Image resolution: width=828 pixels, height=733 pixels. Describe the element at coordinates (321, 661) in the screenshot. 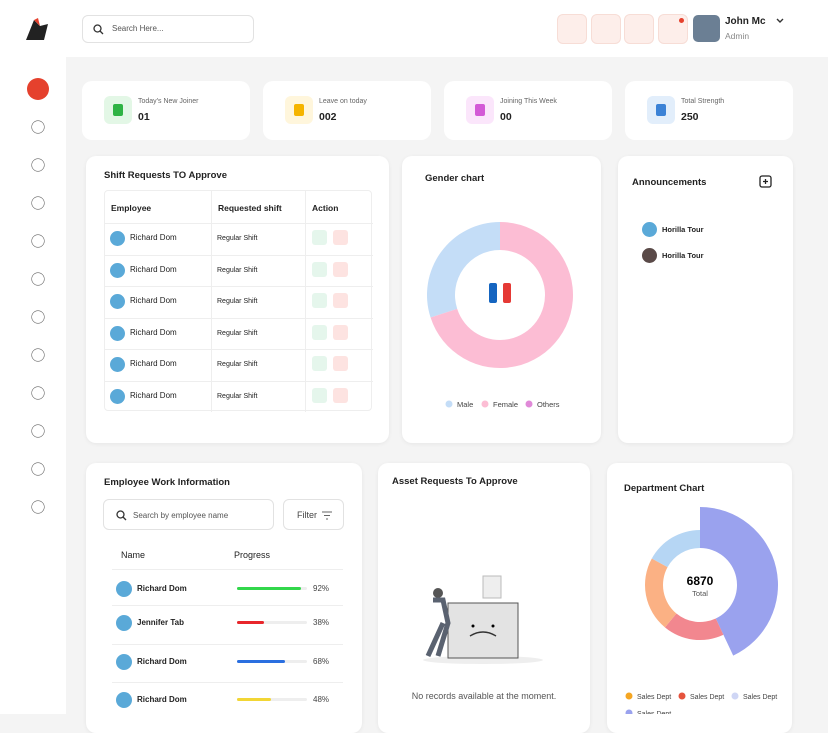

I see `progress-label: 68%` at that location.